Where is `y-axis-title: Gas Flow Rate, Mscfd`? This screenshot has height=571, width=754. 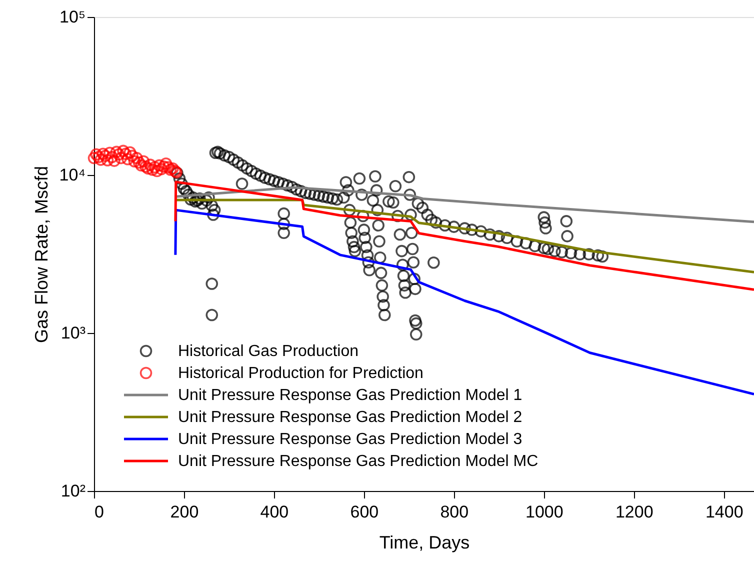
y-axis-title: Gas Flow Rate, Mscfd is located at coordinates (41, 255).